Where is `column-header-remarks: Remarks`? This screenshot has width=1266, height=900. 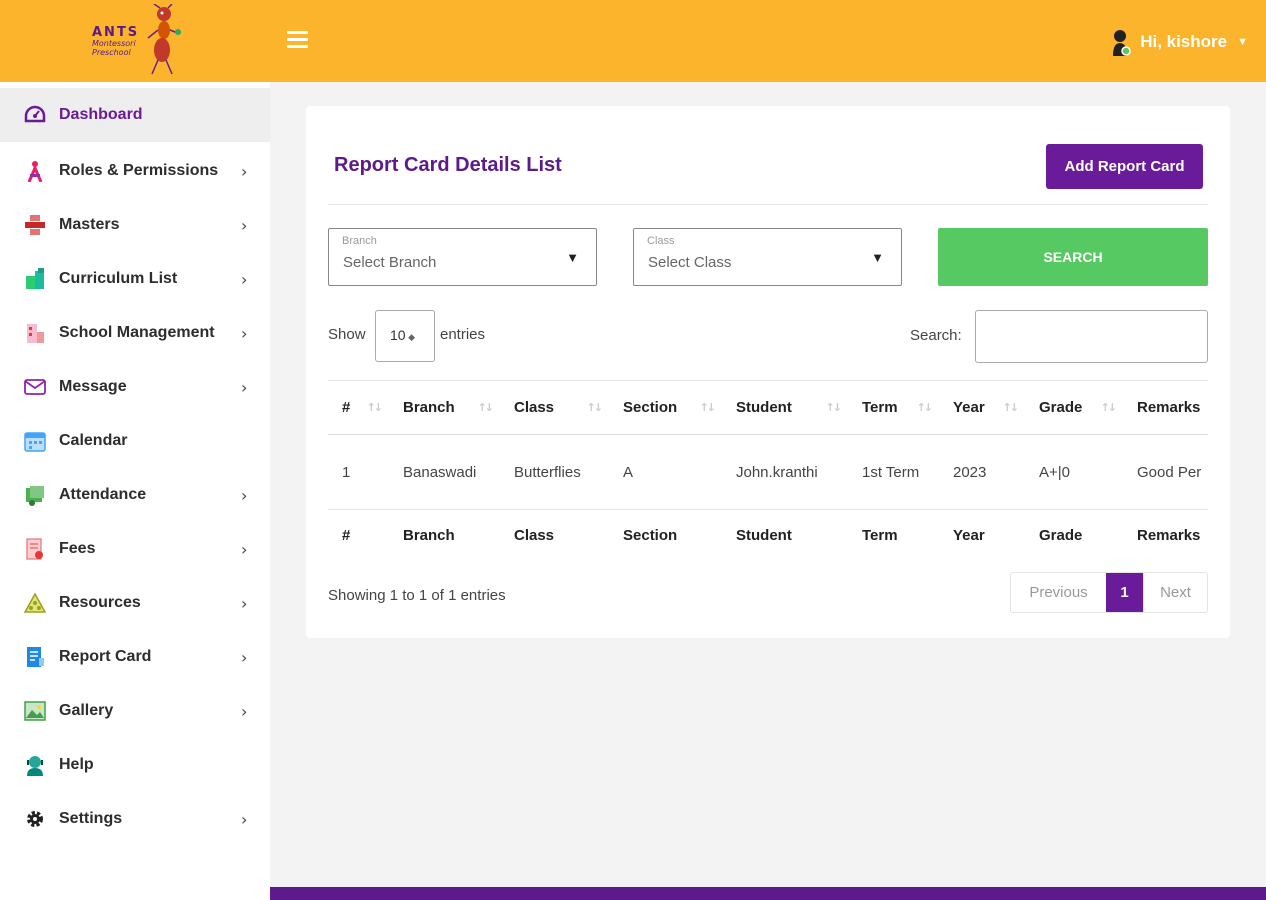 column-header-remarks: Remarks is located at coordinates (1165, 407).